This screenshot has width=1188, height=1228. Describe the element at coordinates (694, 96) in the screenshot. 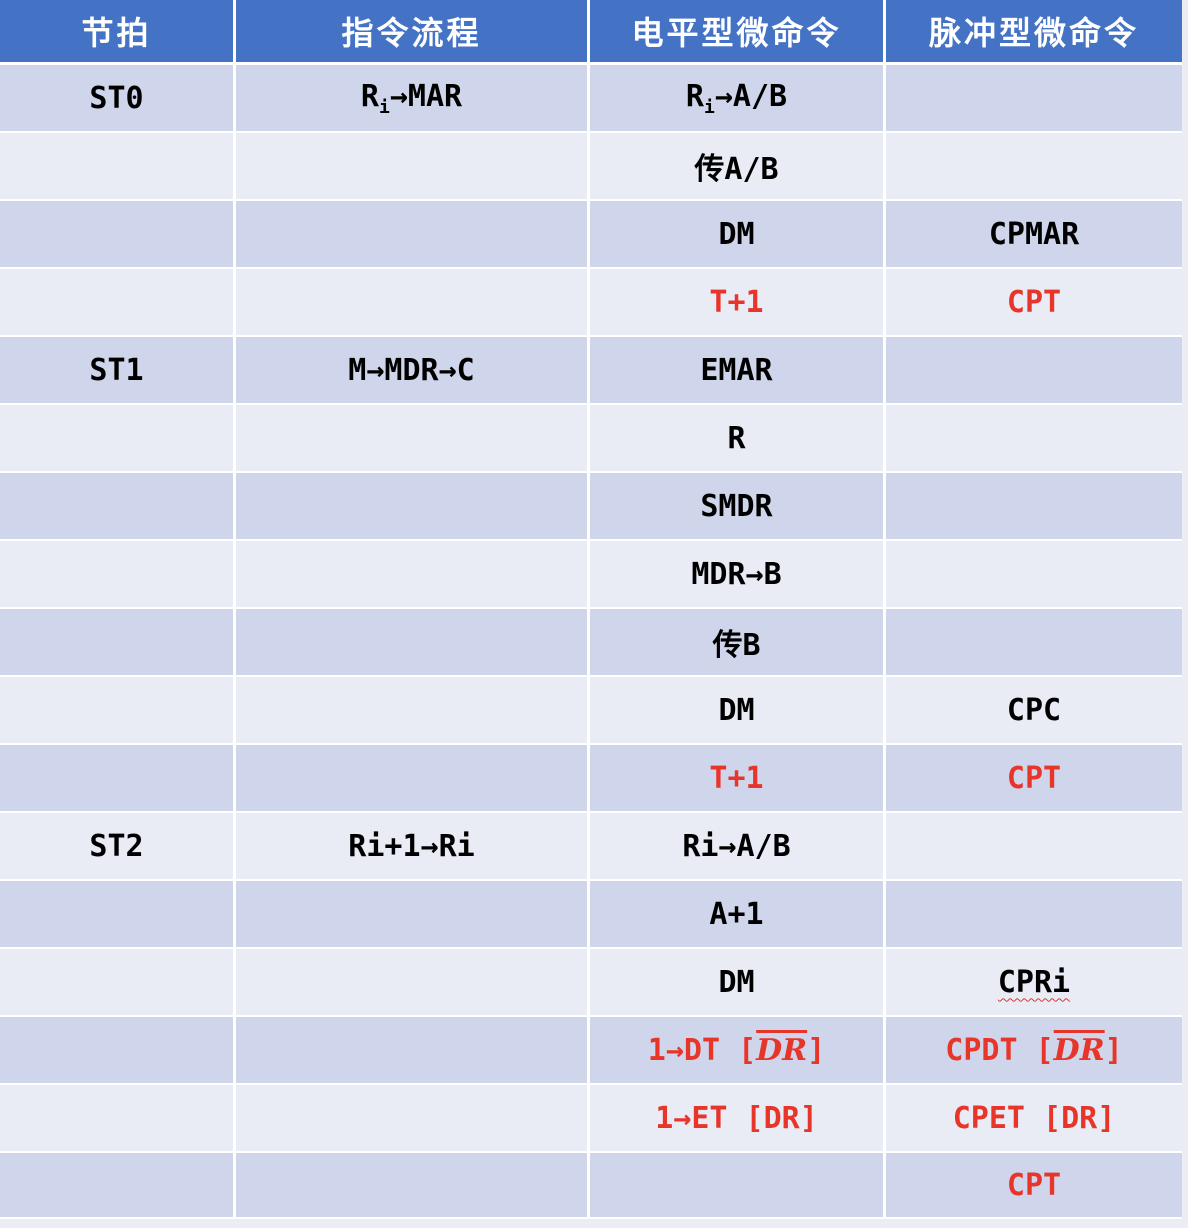

I see `level-text: R` at that location.